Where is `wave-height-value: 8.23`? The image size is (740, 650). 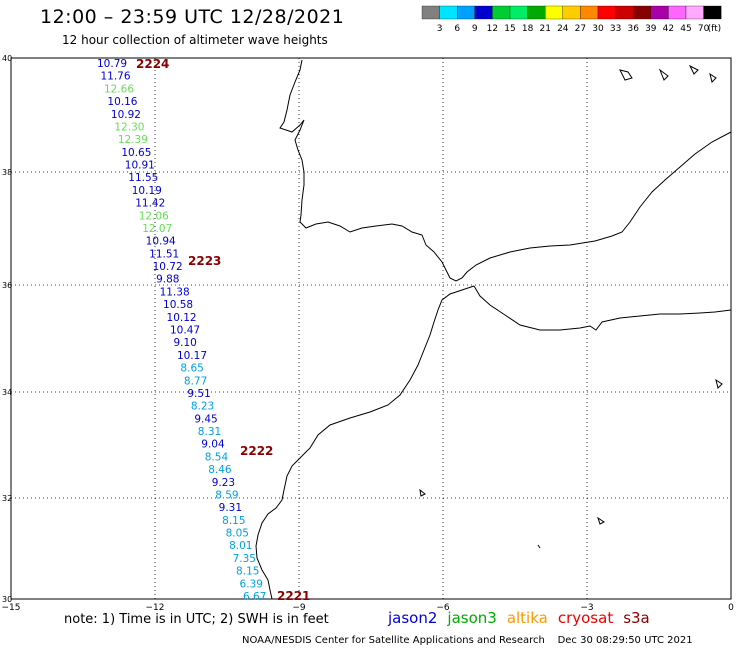 wave-height-value: 8.23 is located at coordinates (202, 407).